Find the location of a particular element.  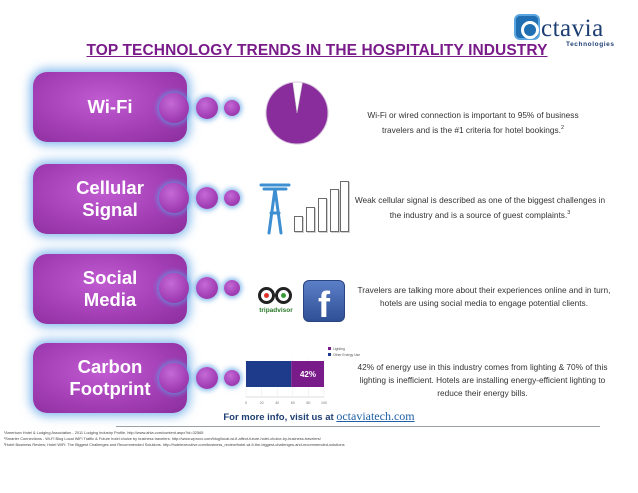

footnote-ref: 2 is located at coordinates (562, 128).